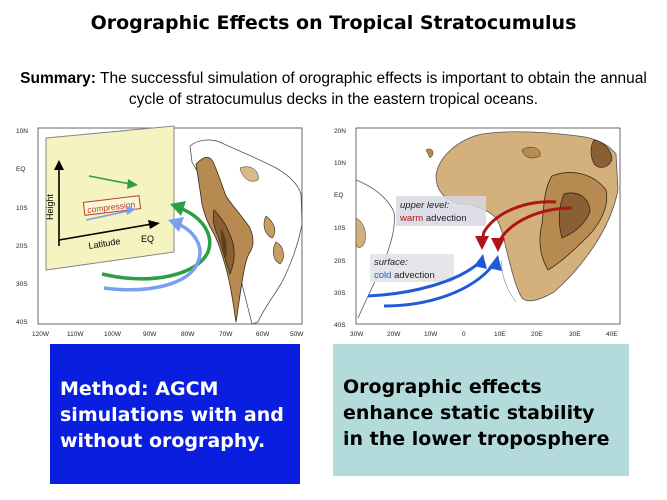 This screenshot has height=500, width=667. Describe the element at coordinates (249, 174) in the screenshot. I see `guiana-highland` at that location.